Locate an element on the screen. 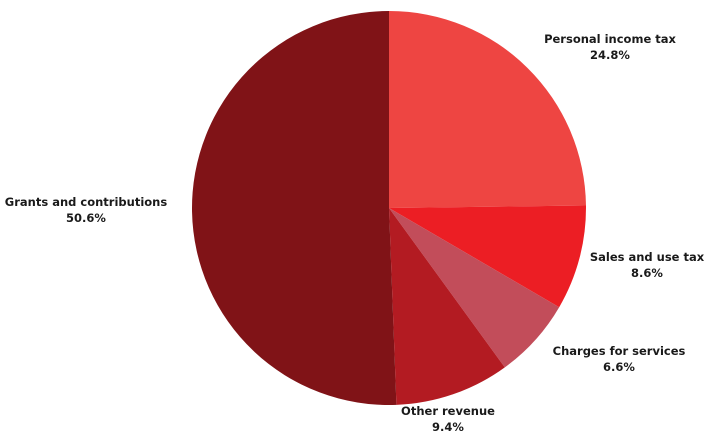  label-charges-for-services: Charges for services 6.6% is located at coordinates (619, 359).